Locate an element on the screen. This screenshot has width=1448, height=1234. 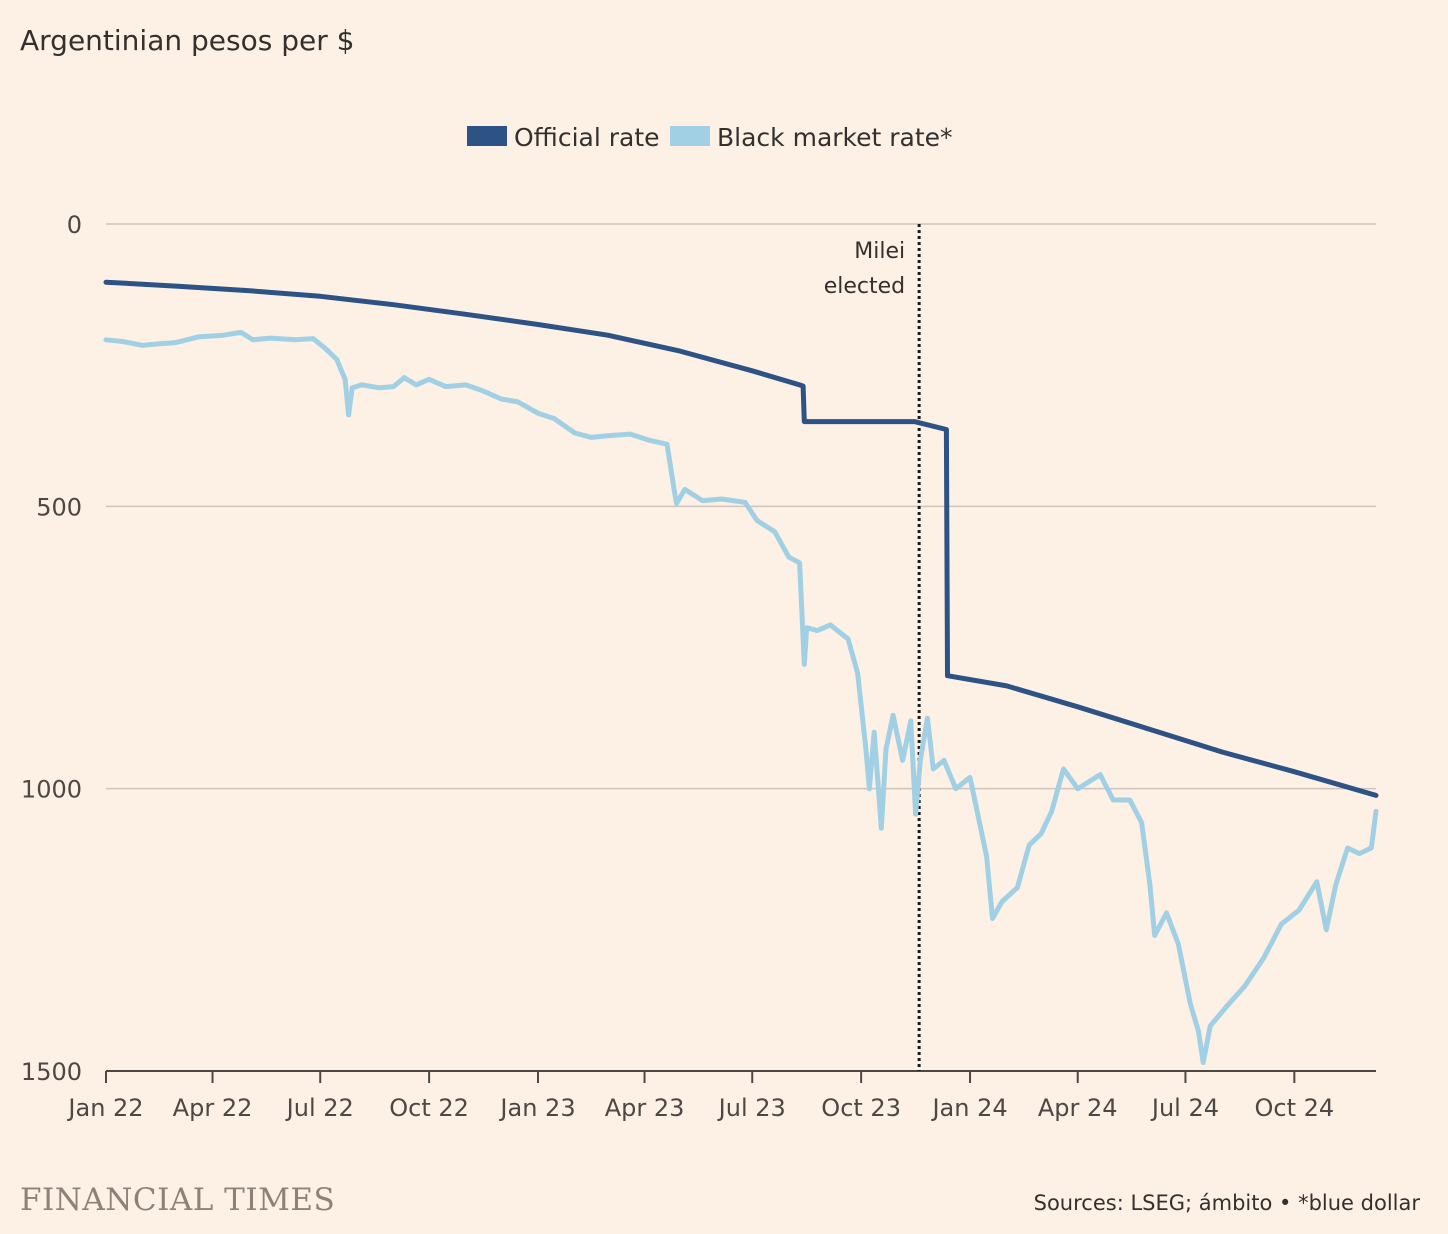
source-note: Sources: LSEG; ámbito • *blue dollar is located at coordinates (1227, 1203).